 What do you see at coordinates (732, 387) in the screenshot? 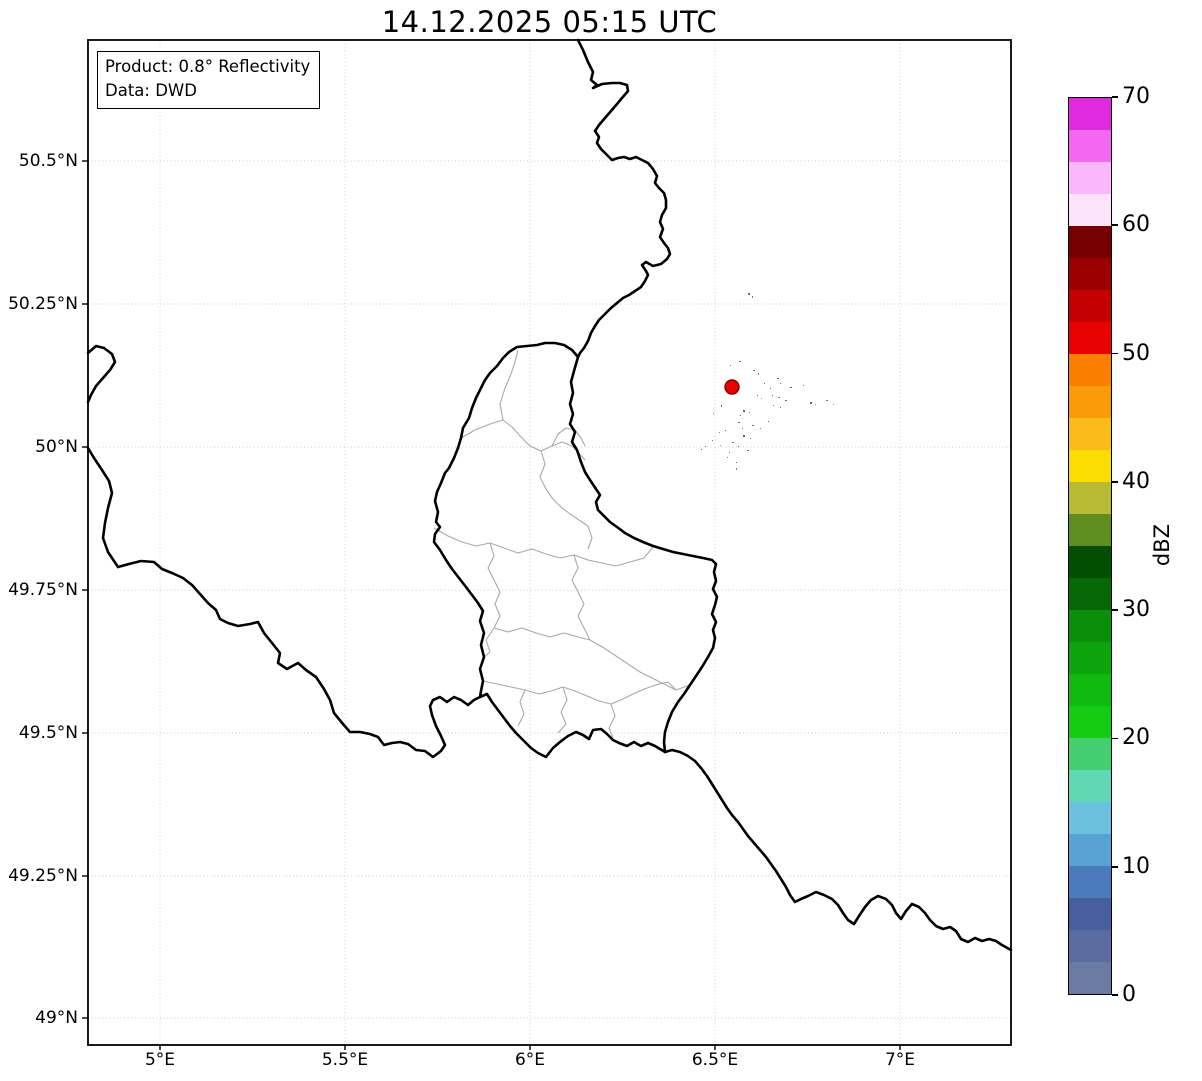
I see `radar-site-marker` at bounding box center [732, 387].